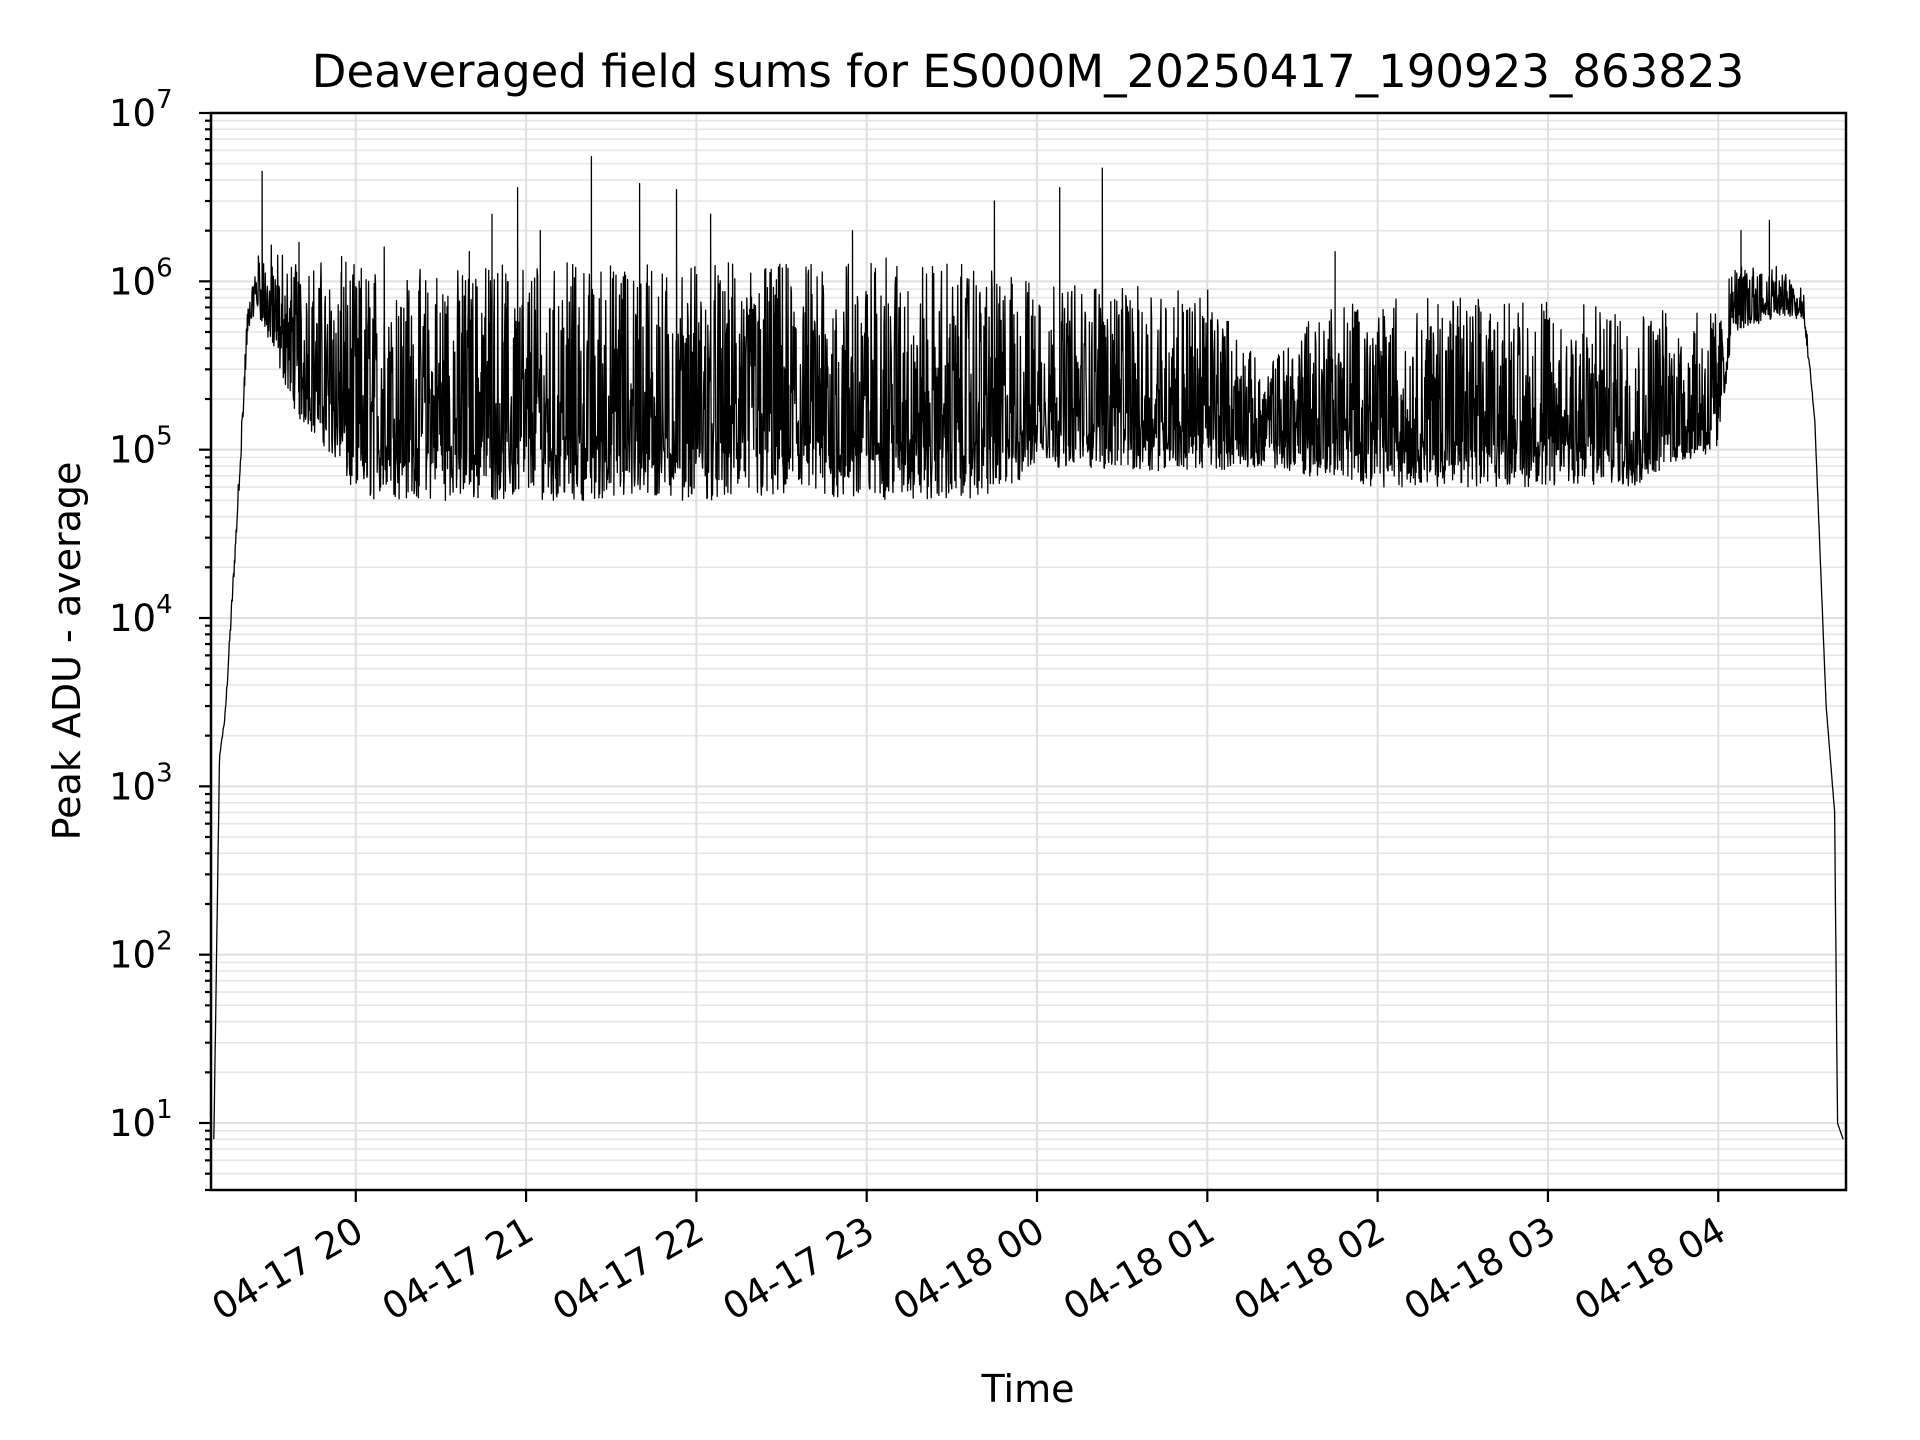 This screenshot has width=1920, height=1440. I want to click on x-tick-label: 04-17 20, so click(288, 1269).